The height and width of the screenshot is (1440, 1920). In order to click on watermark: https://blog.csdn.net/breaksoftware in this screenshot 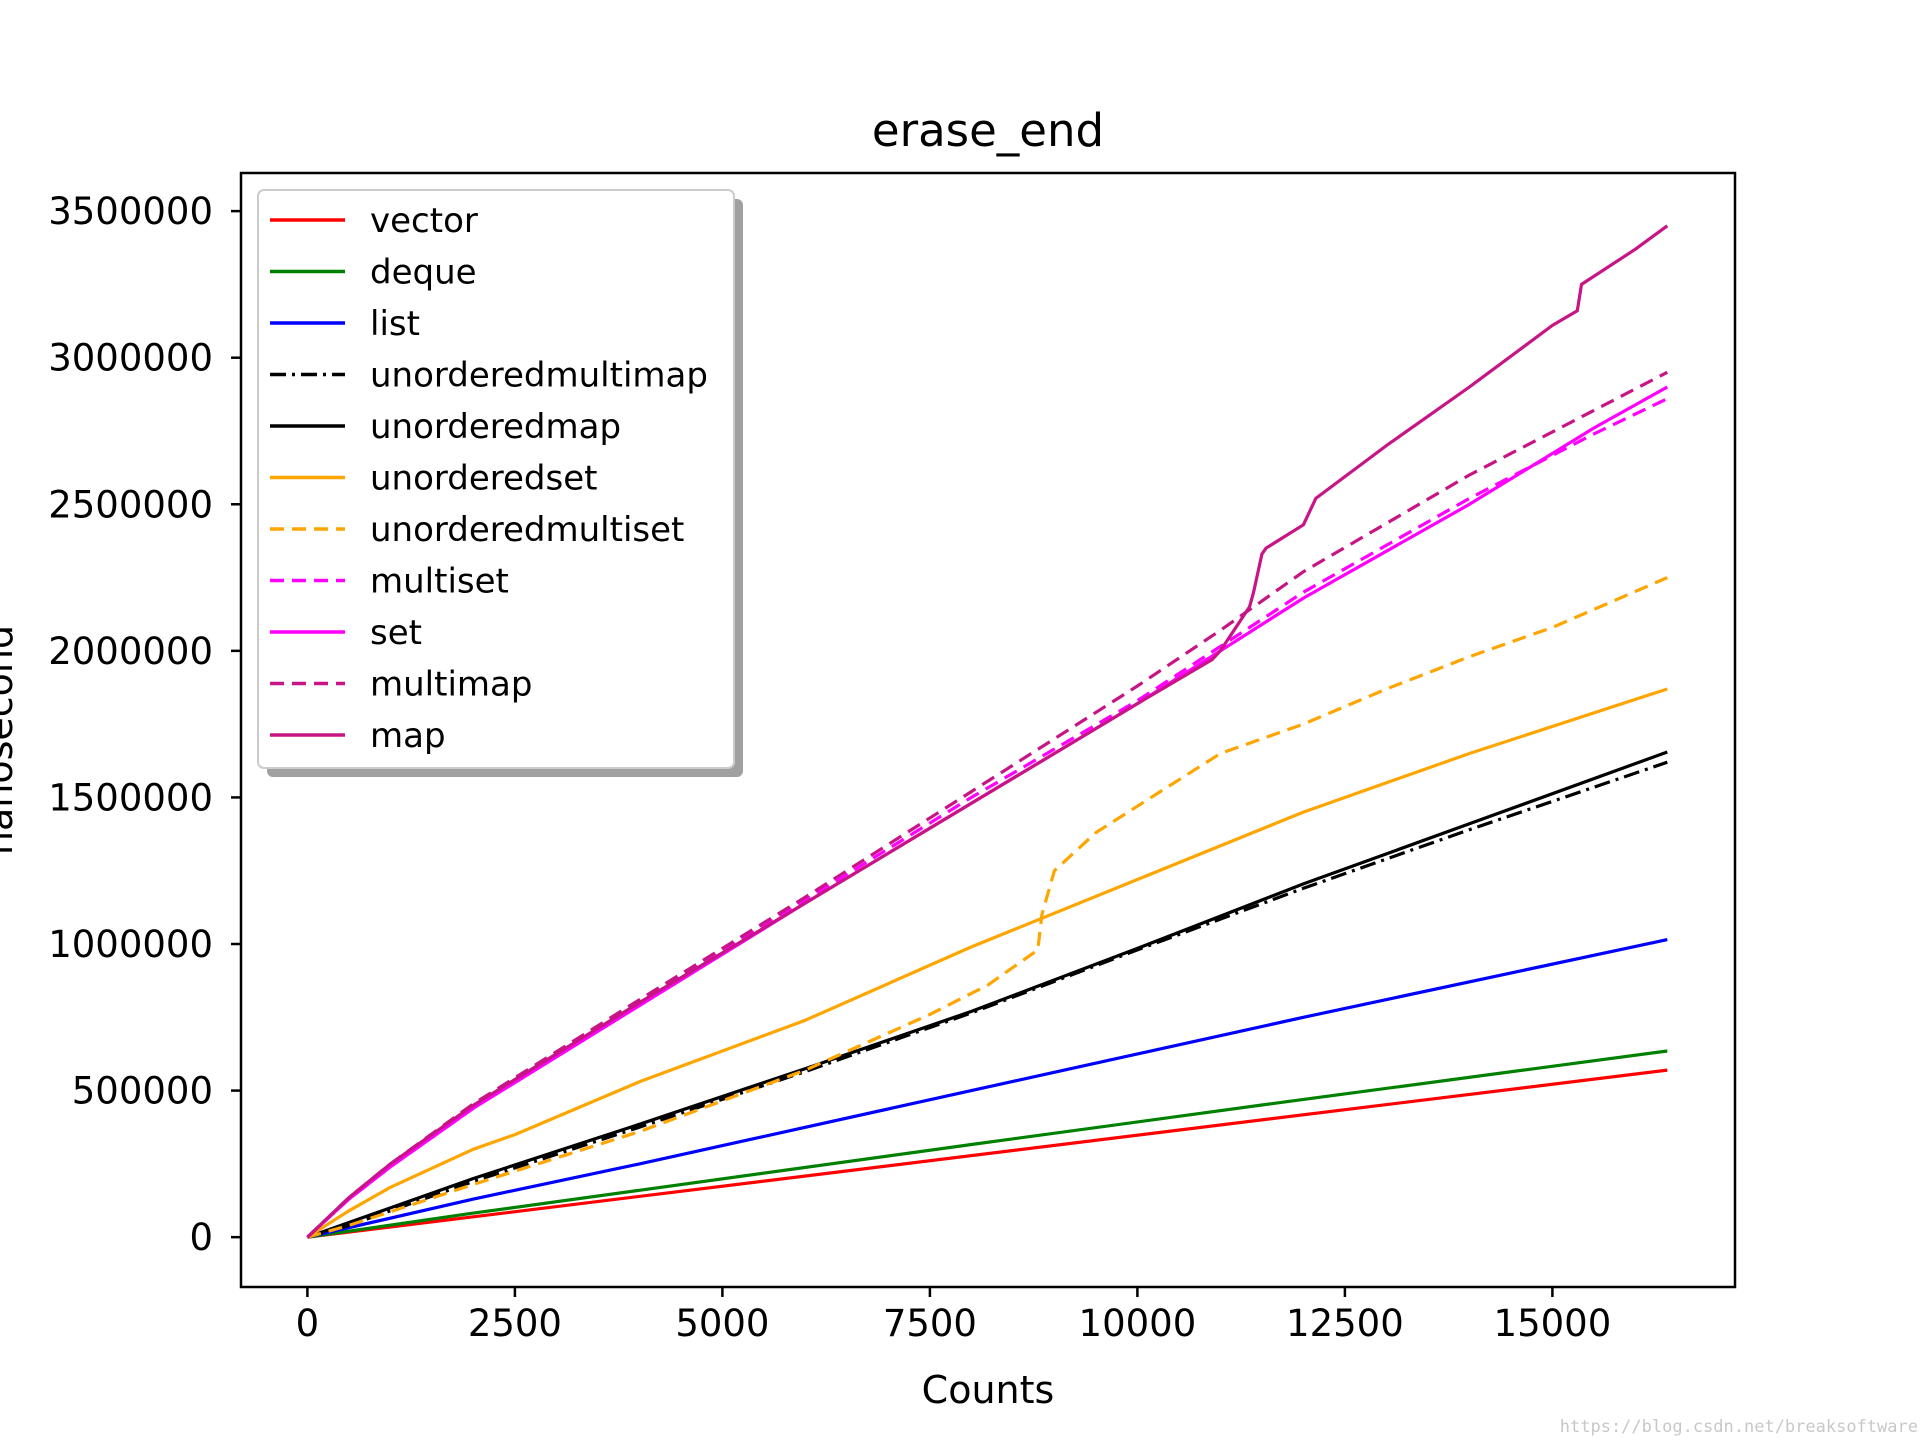, I will do `click(1739, 1427)`.